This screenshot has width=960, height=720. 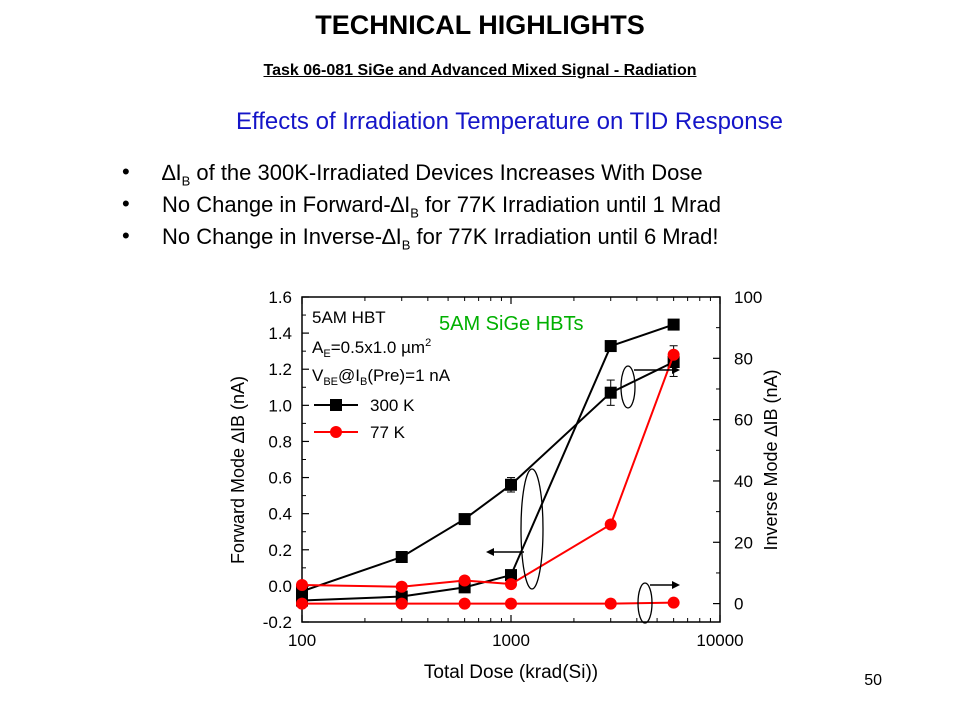 I want to click on chart-title: 5AM SiGe HBTs, so click(x=511, y=324).